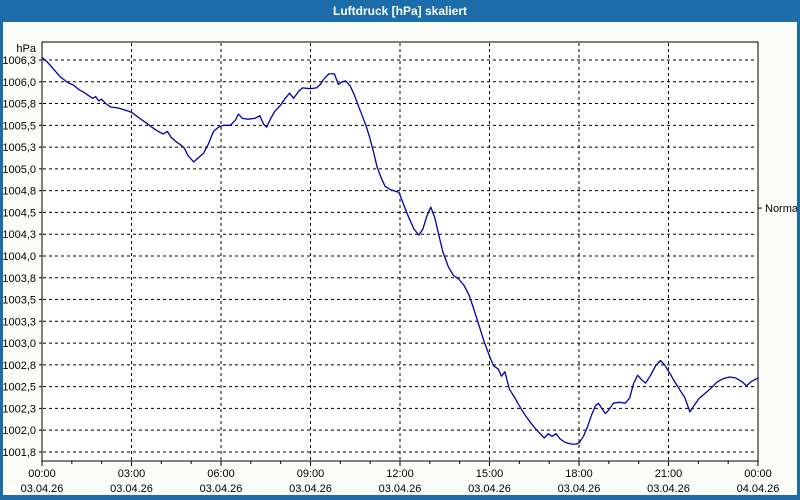  Describe the element at coordinates (669, 474) in the screenshot. I see `x-tick-time-label: 21:00` at that location.